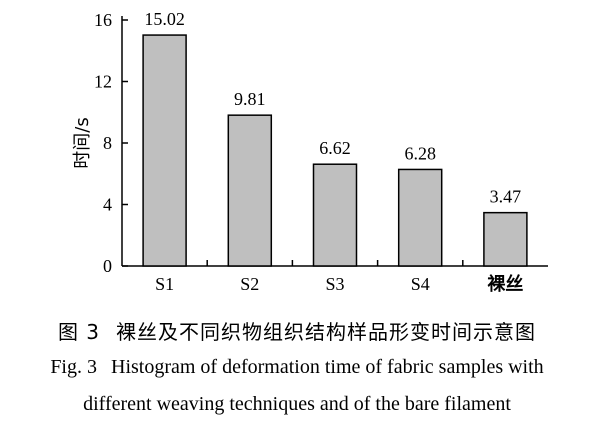  I want to click on caption-zh-label: 图 3, so click(79, 332).